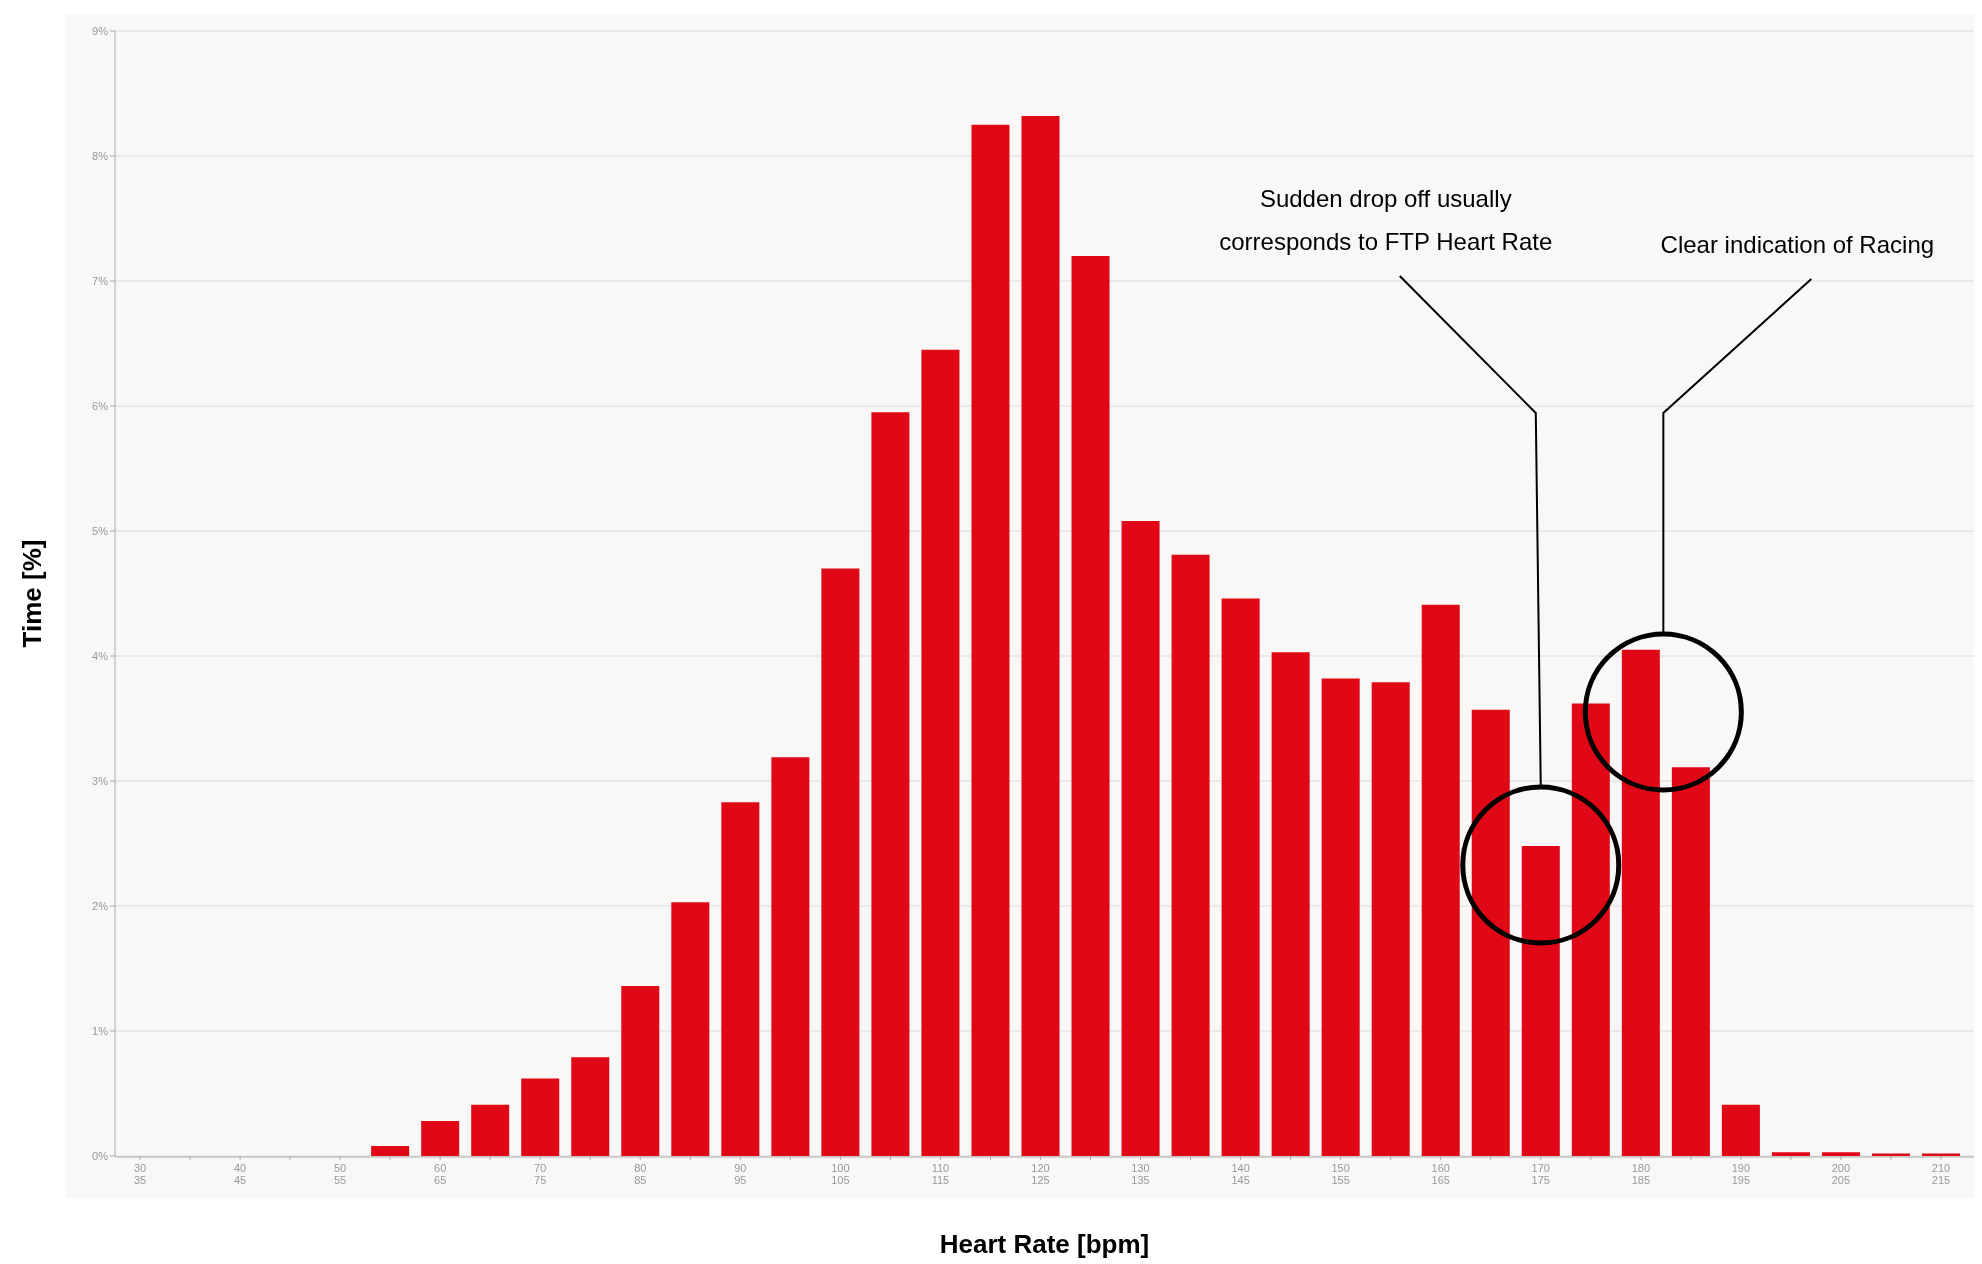 This screenshot has height=1264, width=1982. I want to click on x-tick-label: 190 195, so click(1741, 1174).